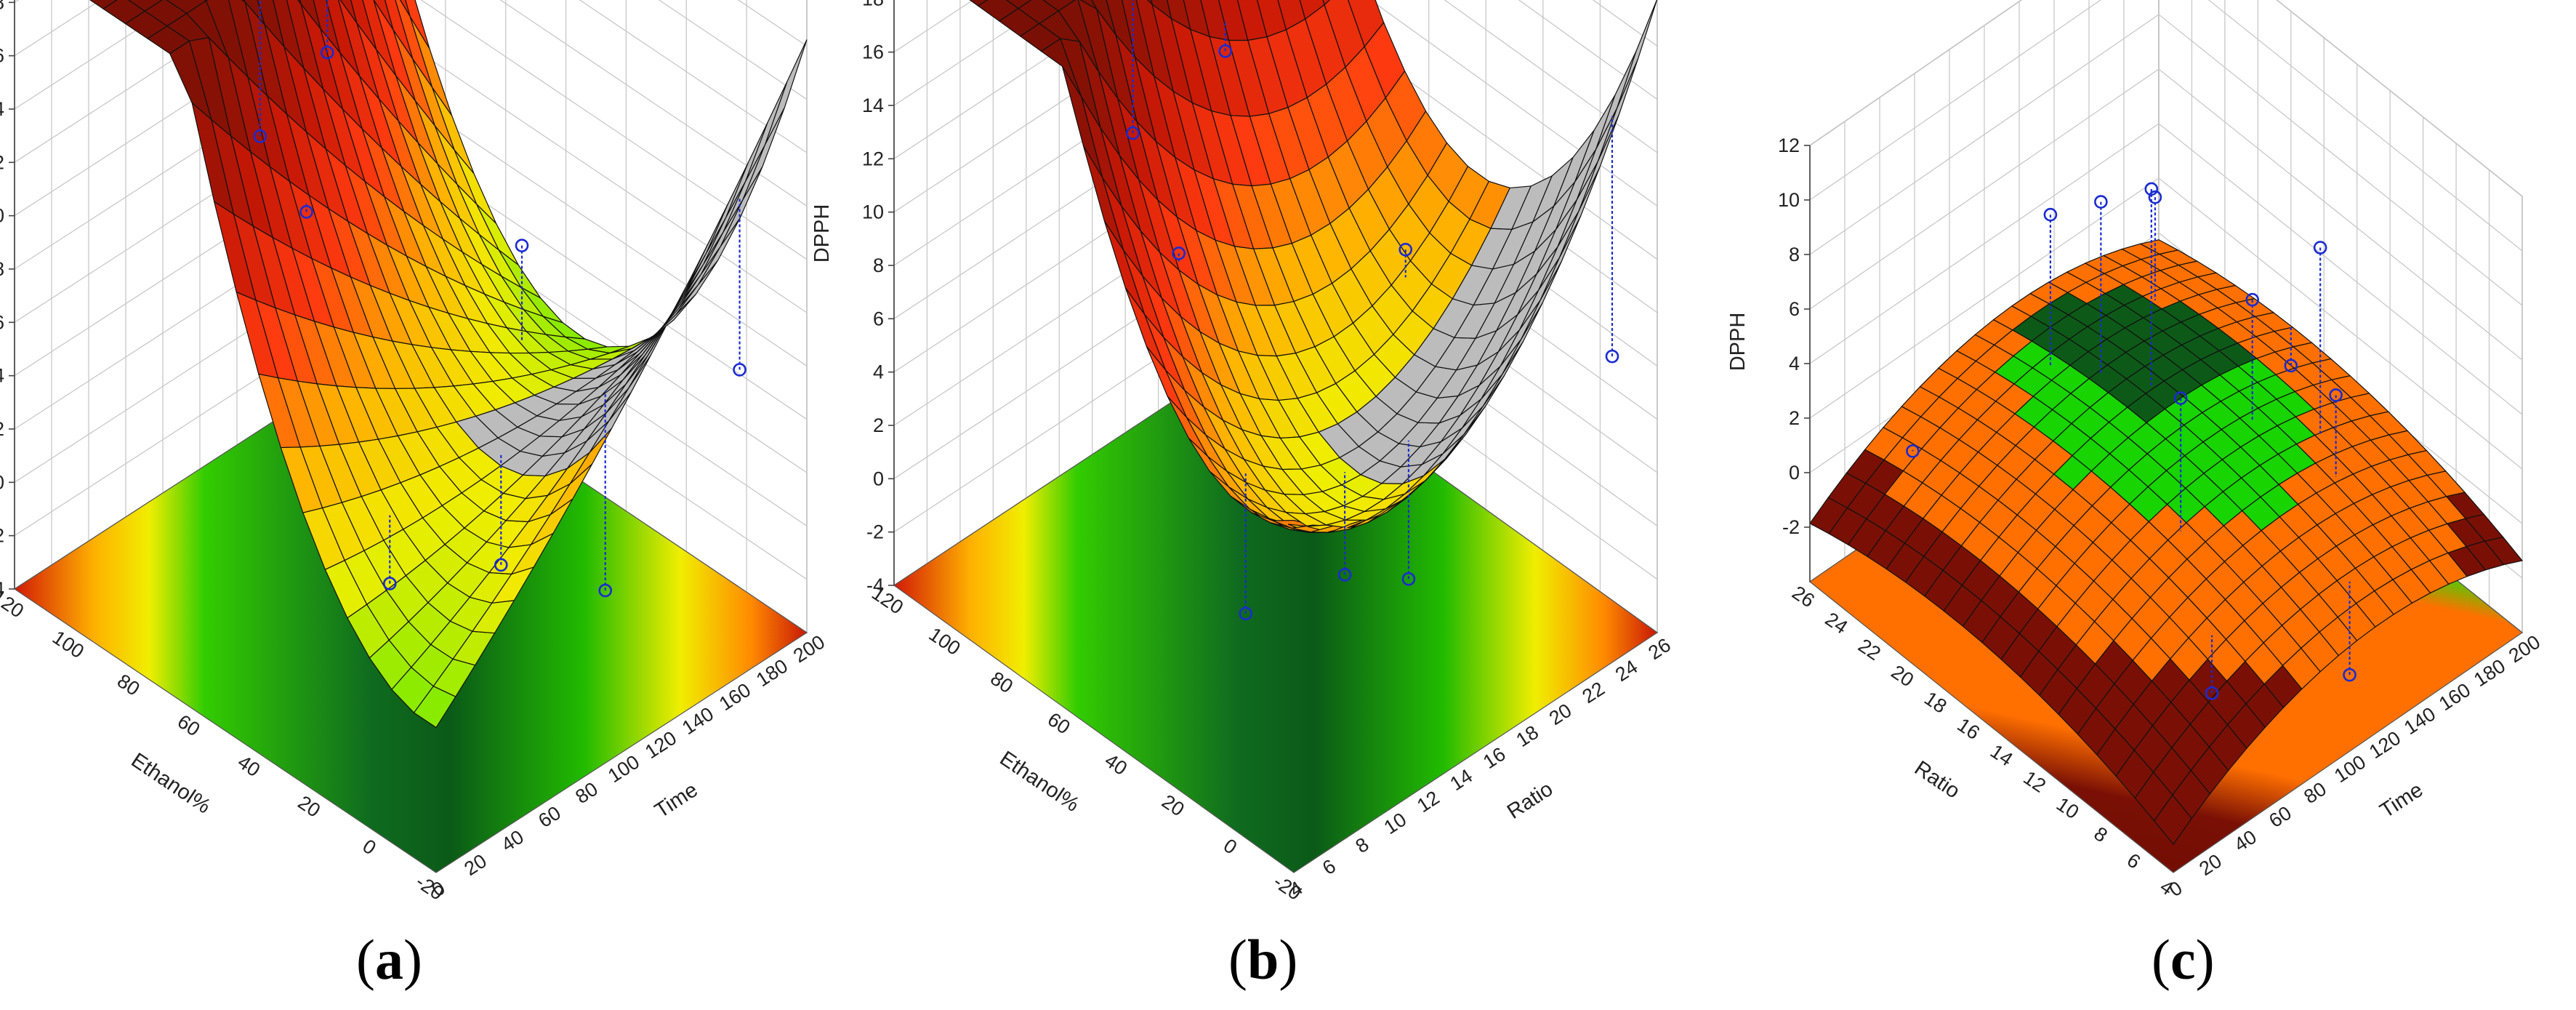 Image resolution: width=2576 pixels, height=1010 pixels. Describe the element at coordinates (1837, 623) in the screenshot. I see `y-tick-label: 24` at that location.